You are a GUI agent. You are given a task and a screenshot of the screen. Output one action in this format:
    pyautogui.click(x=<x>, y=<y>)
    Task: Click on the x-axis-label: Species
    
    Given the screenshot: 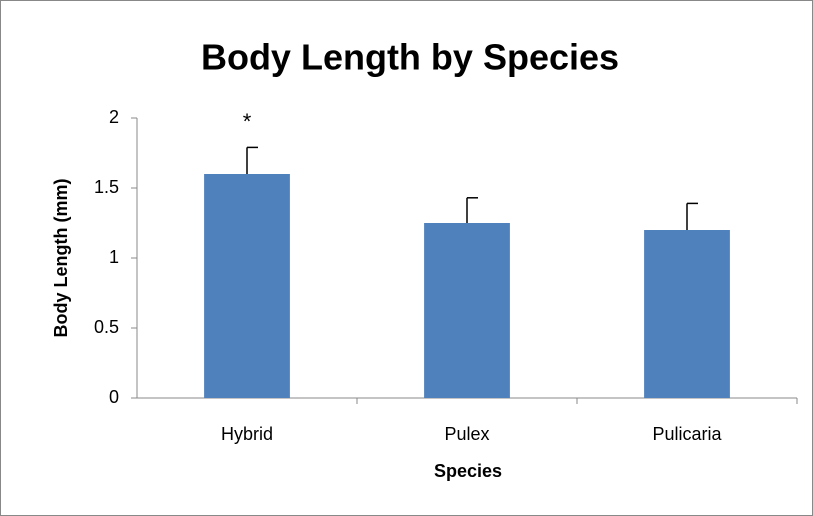 What is the action you would take?
    pyautogui.click(x=468, y=471)
    